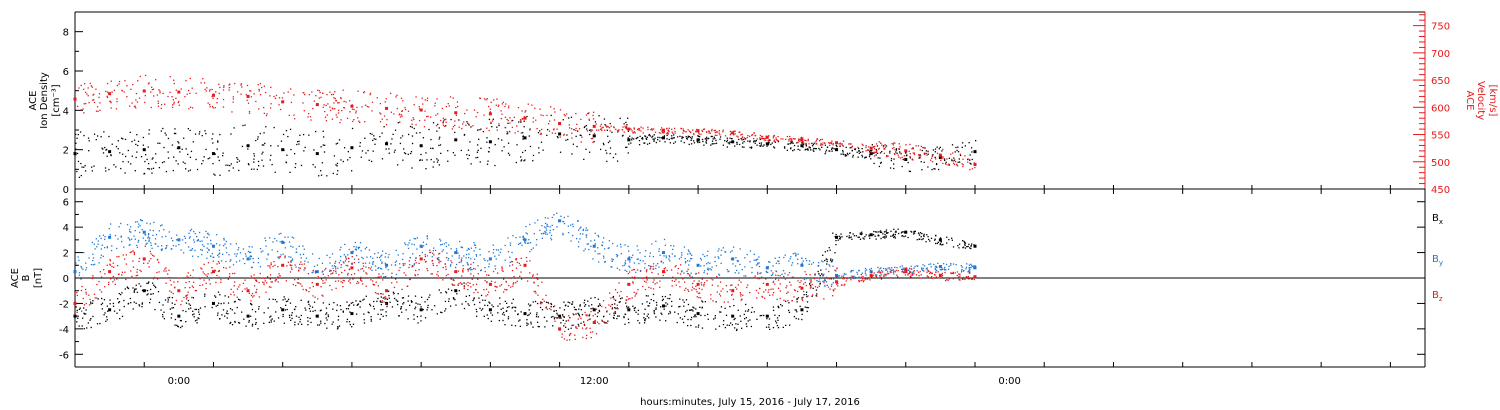 Image resolution: width=1500 pixels, height=410 pixels. I want to click on density-point, so click(110, 152).